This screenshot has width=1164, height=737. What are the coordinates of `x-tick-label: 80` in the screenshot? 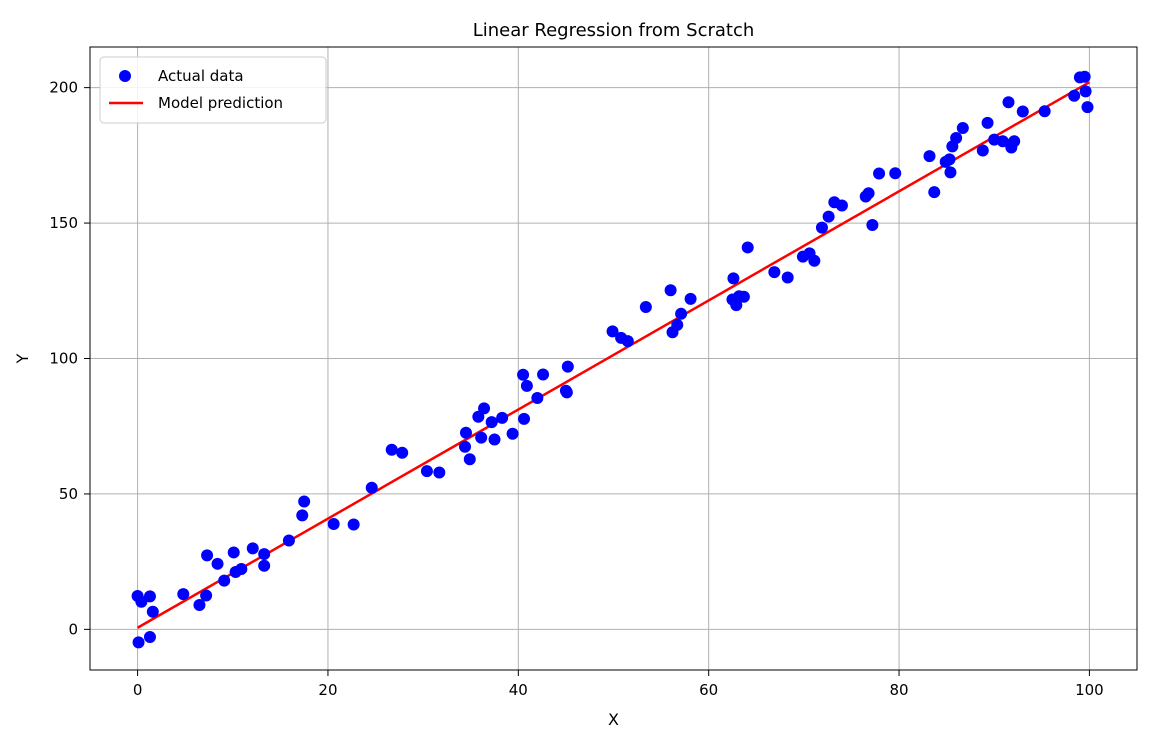 It's located at (898, 690).